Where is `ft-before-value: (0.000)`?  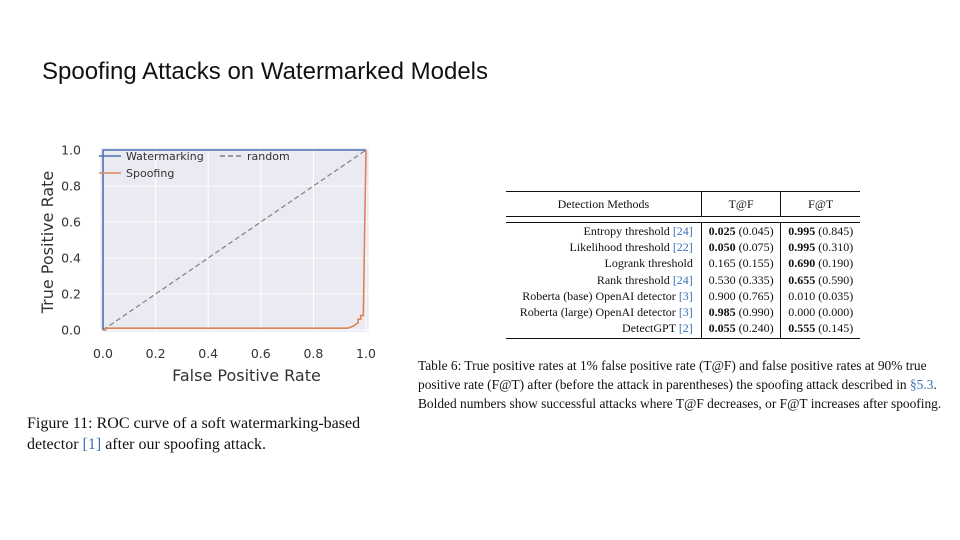
ft-before-value: (0.000) is located at coordinates (834, 312).